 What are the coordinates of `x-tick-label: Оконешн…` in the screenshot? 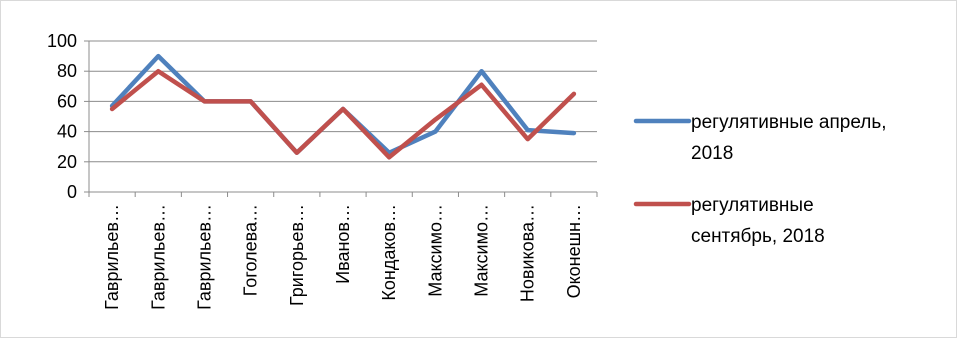 It's located at (574, 251).